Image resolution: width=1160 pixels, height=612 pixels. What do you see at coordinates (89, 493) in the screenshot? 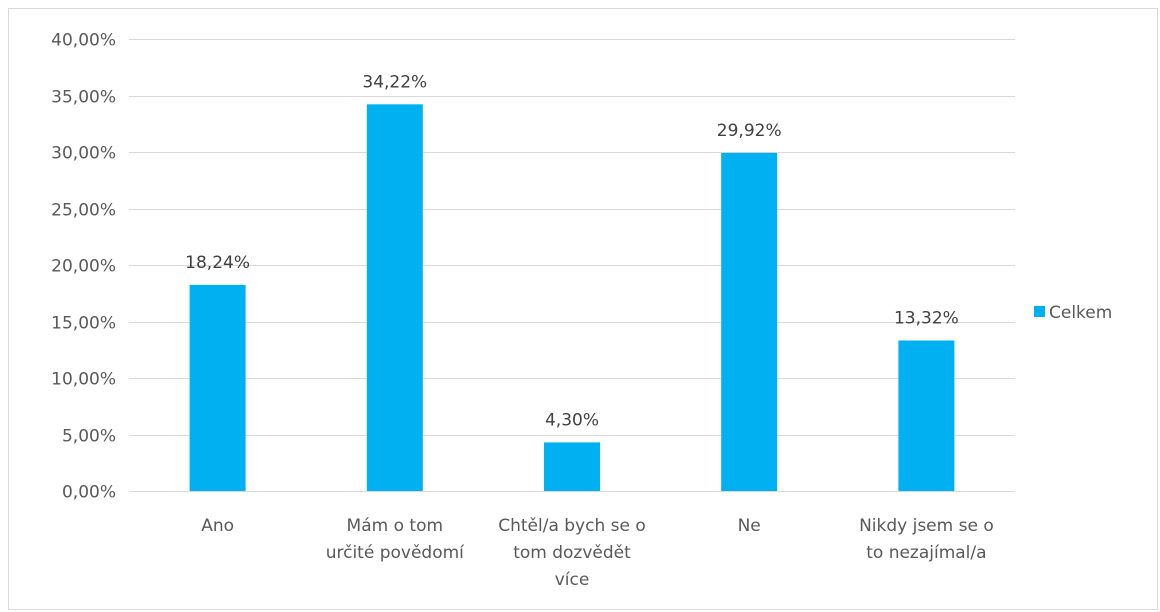
I see `y-tick-label: 0,00%` at bounding box center [89, 493].